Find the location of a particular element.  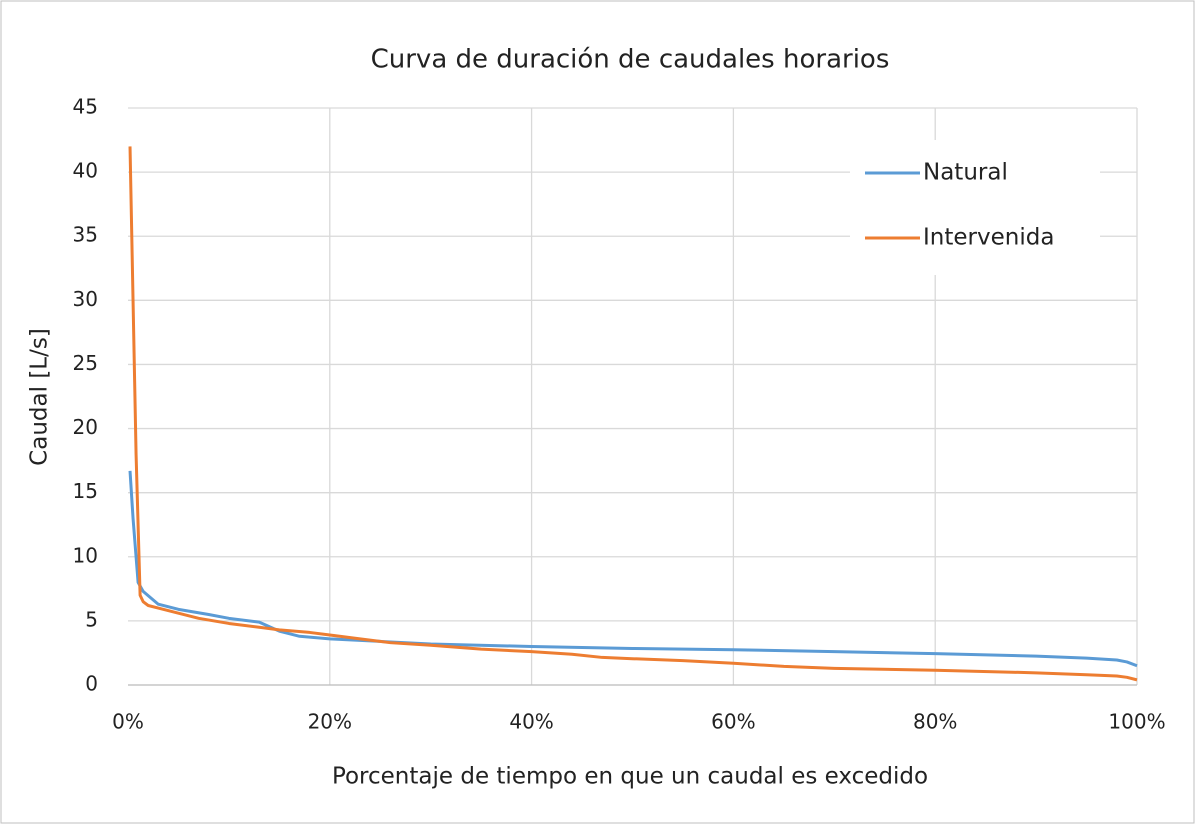

y-tick-label: 0 is located at coordinates (91, 684).